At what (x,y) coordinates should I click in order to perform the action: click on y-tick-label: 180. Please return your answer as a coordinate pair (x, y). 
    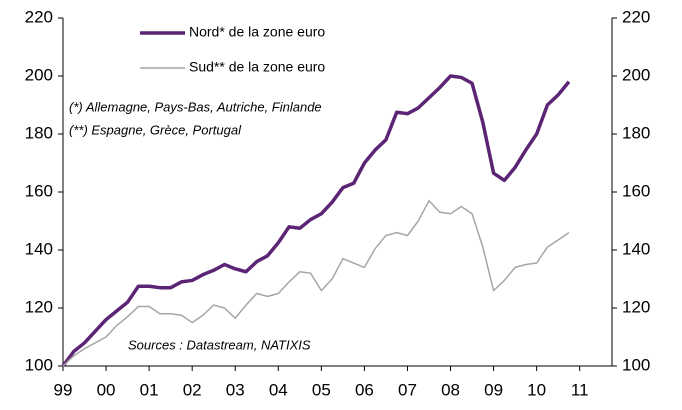
    Looking at the image, I should click on (39, 132).